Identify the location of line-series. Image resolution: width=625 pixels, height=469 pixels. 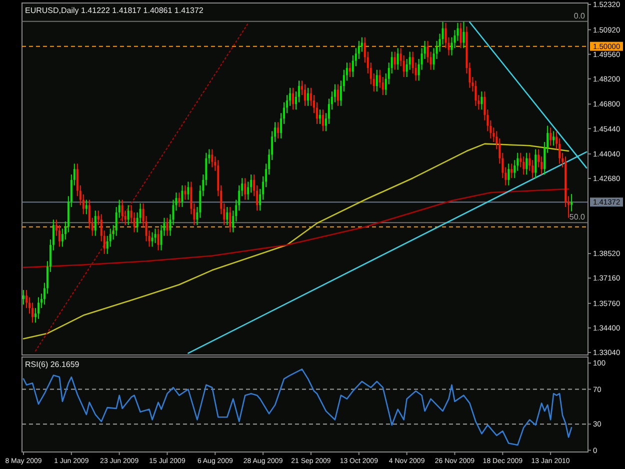
(297, 407).